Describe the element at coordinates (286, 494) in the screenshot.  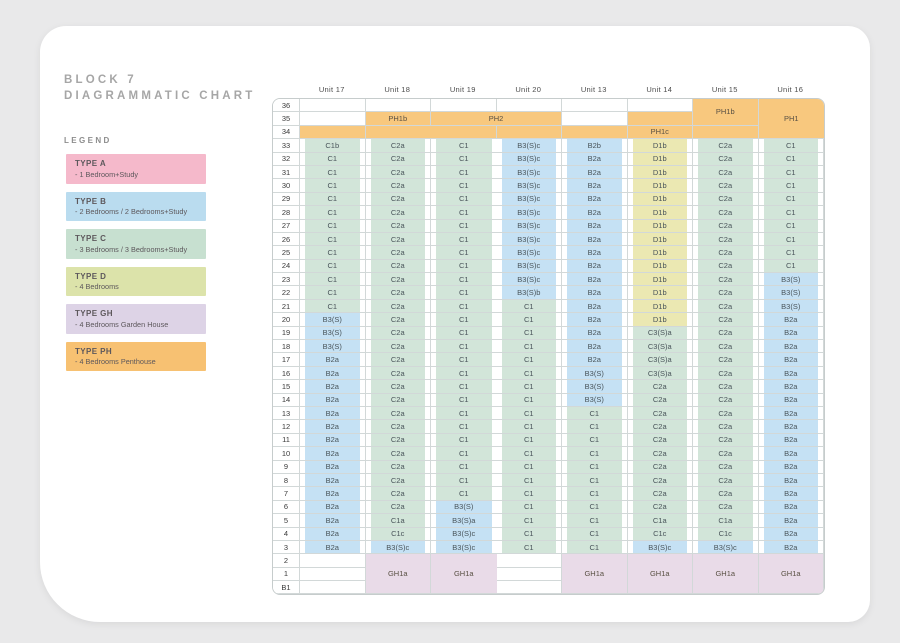
I see `floor-label-7: 7` at that location.